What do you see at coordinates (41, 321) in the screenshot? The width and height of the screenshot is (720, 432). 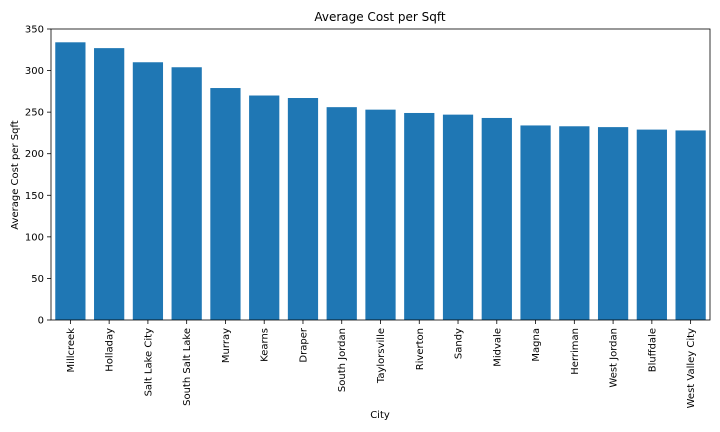 I see `y-tick-label: 0` at bounding box center [41, 321].